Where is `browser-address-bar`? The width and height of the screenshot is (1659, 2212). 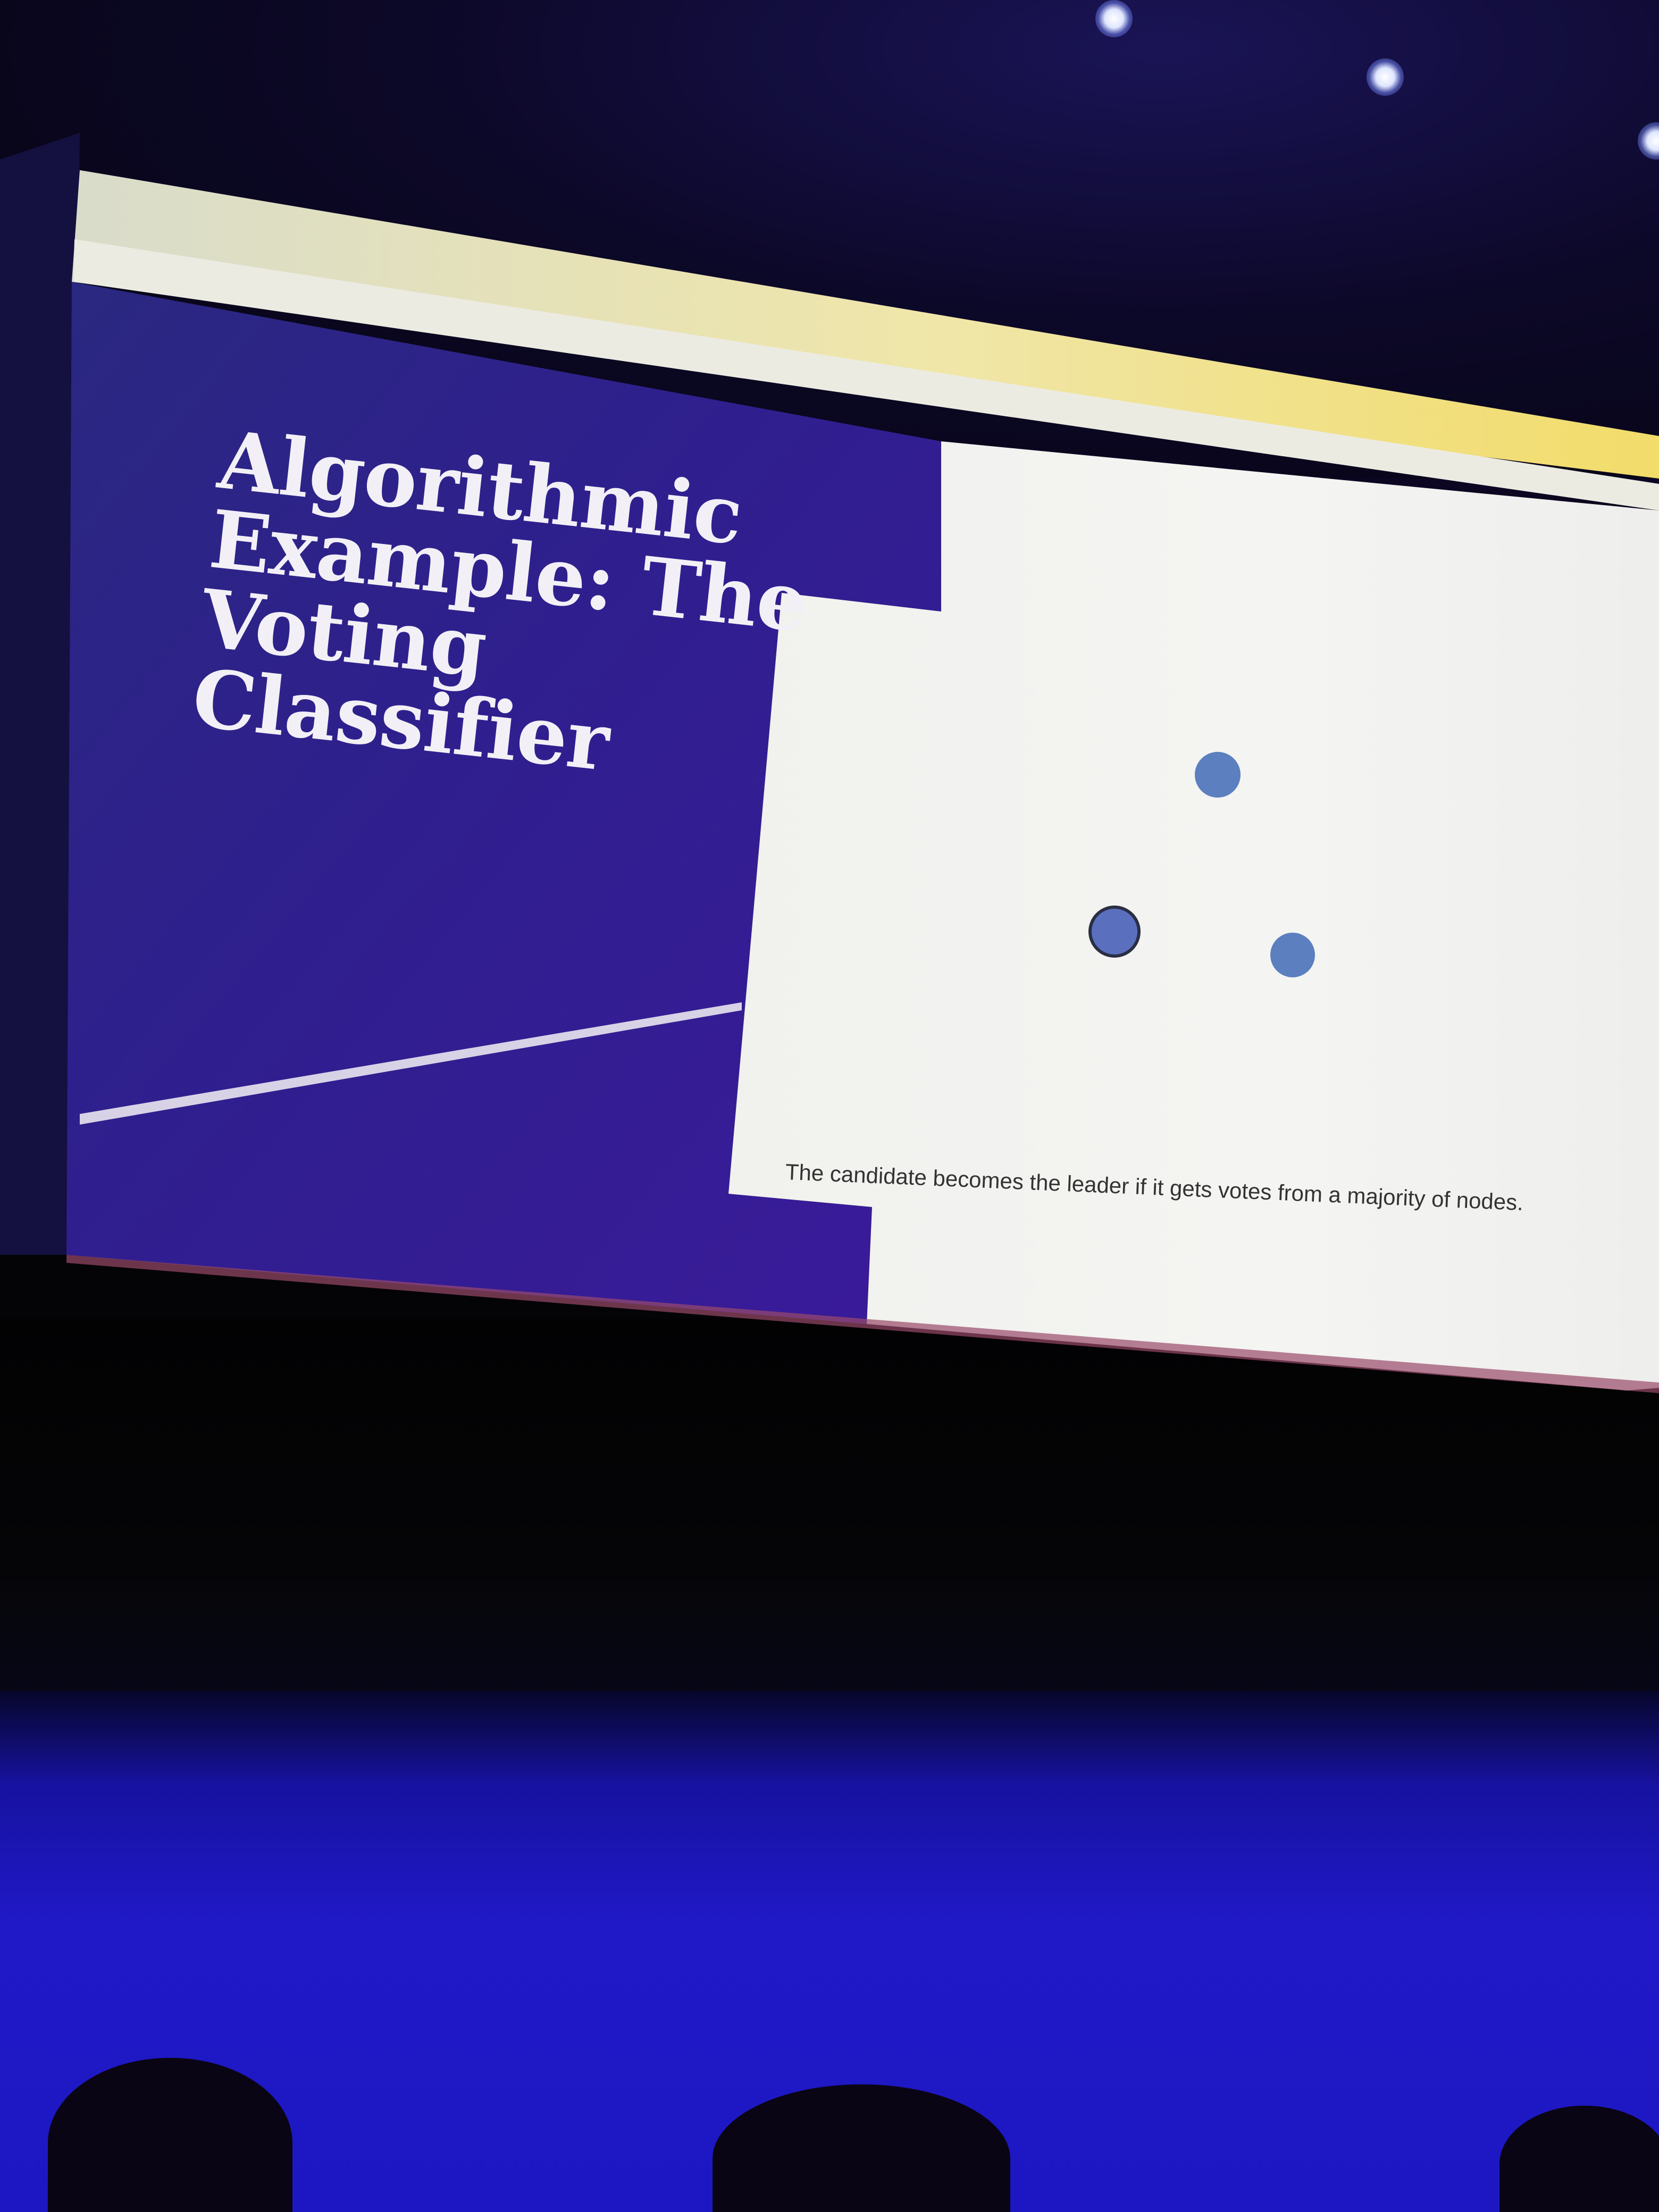 browser-address-bar is located at coordinates (866, 374).